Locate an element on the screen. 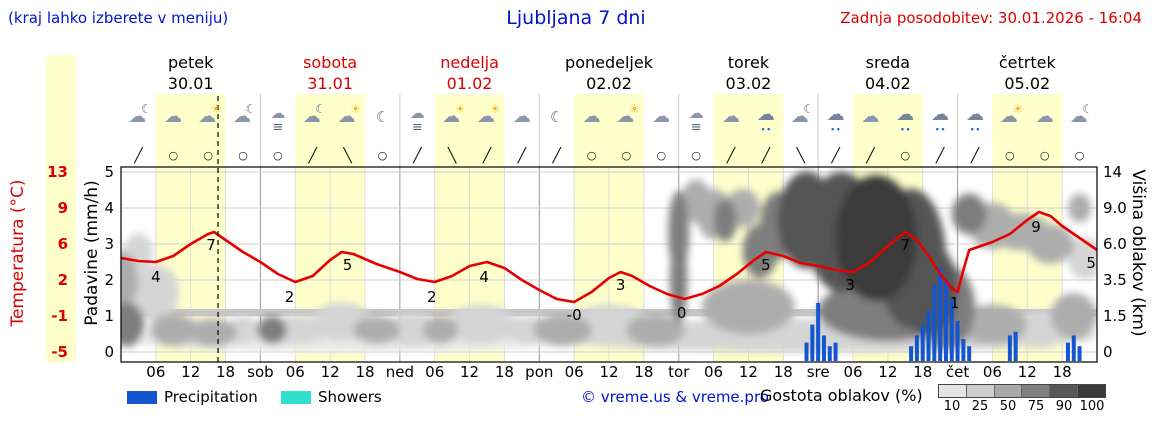  credit-link: © vreme.us & vreme.pro is located at coordinates (675, 397).